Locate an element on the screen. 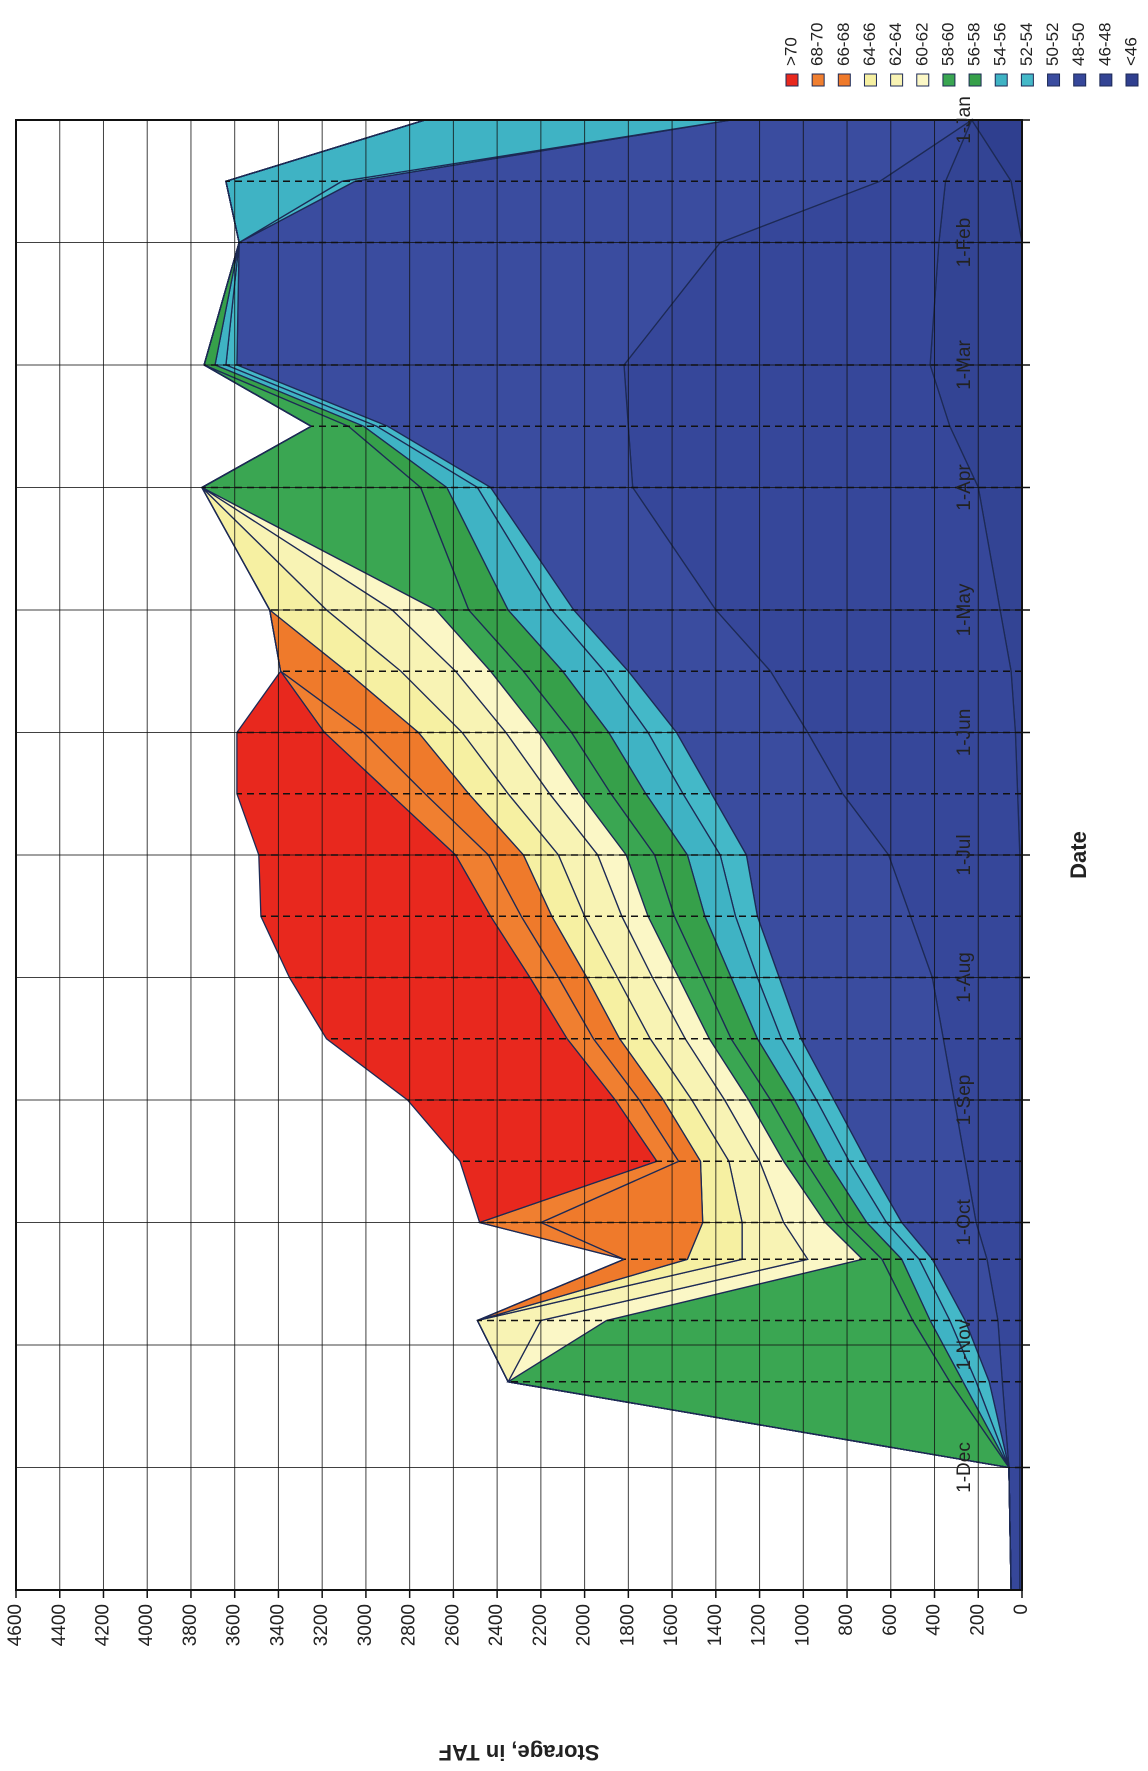 This screenshot has width=1148, height=1771. legend-label: 68-70 is located at coordinates (817, 44).